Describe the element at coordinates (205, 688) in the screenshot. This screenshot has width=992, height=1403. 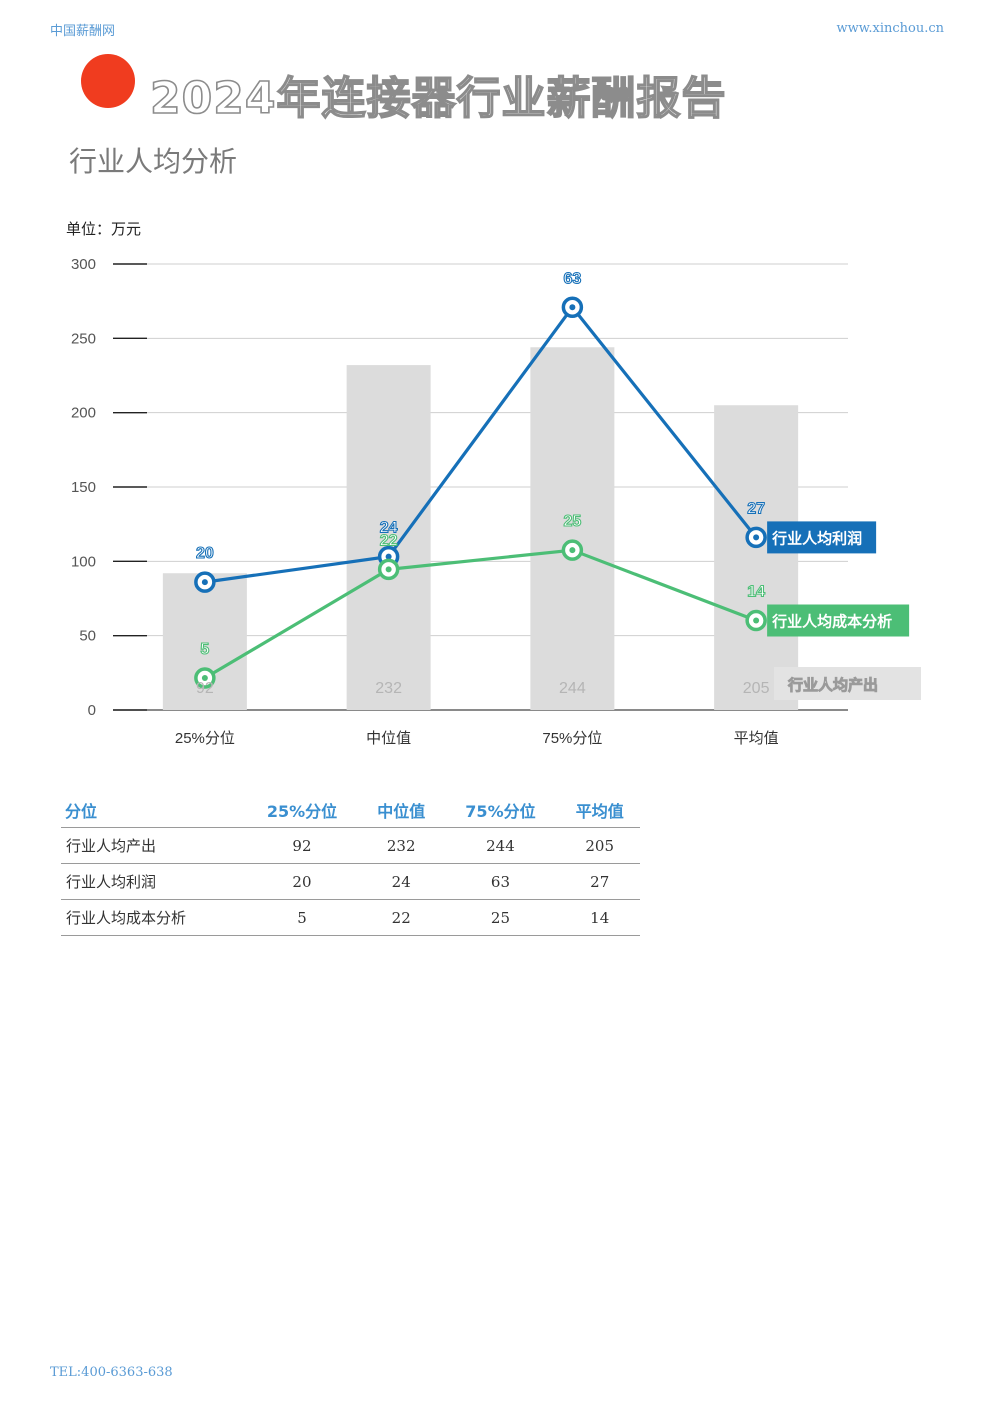
I see `bar-data-label: 92` at that location.